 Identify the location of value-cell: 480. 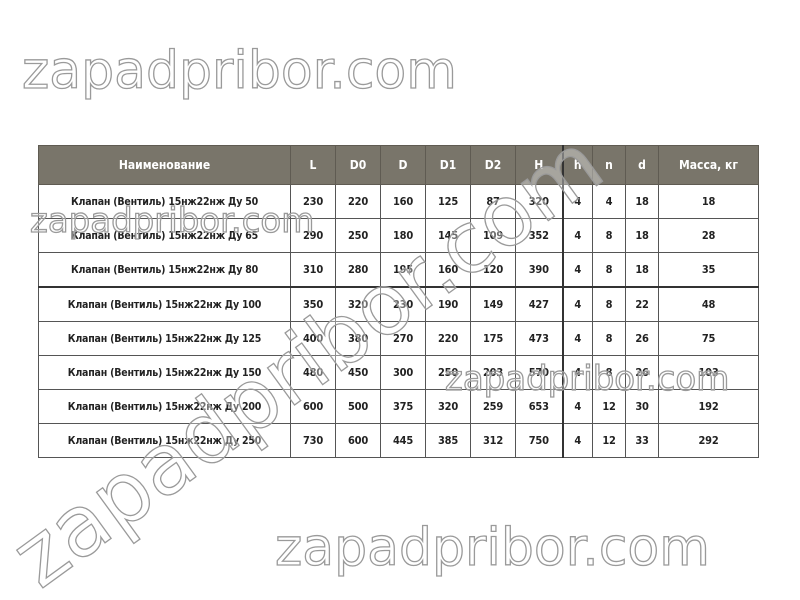
(313, 372).